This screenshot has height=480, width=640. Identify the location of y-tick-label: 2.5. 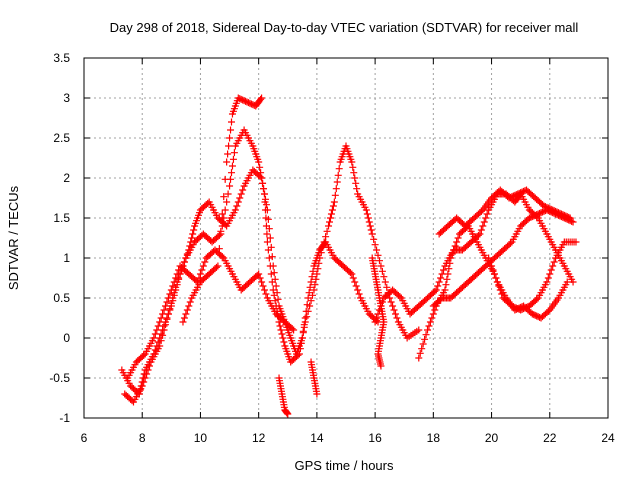
(61, 138).